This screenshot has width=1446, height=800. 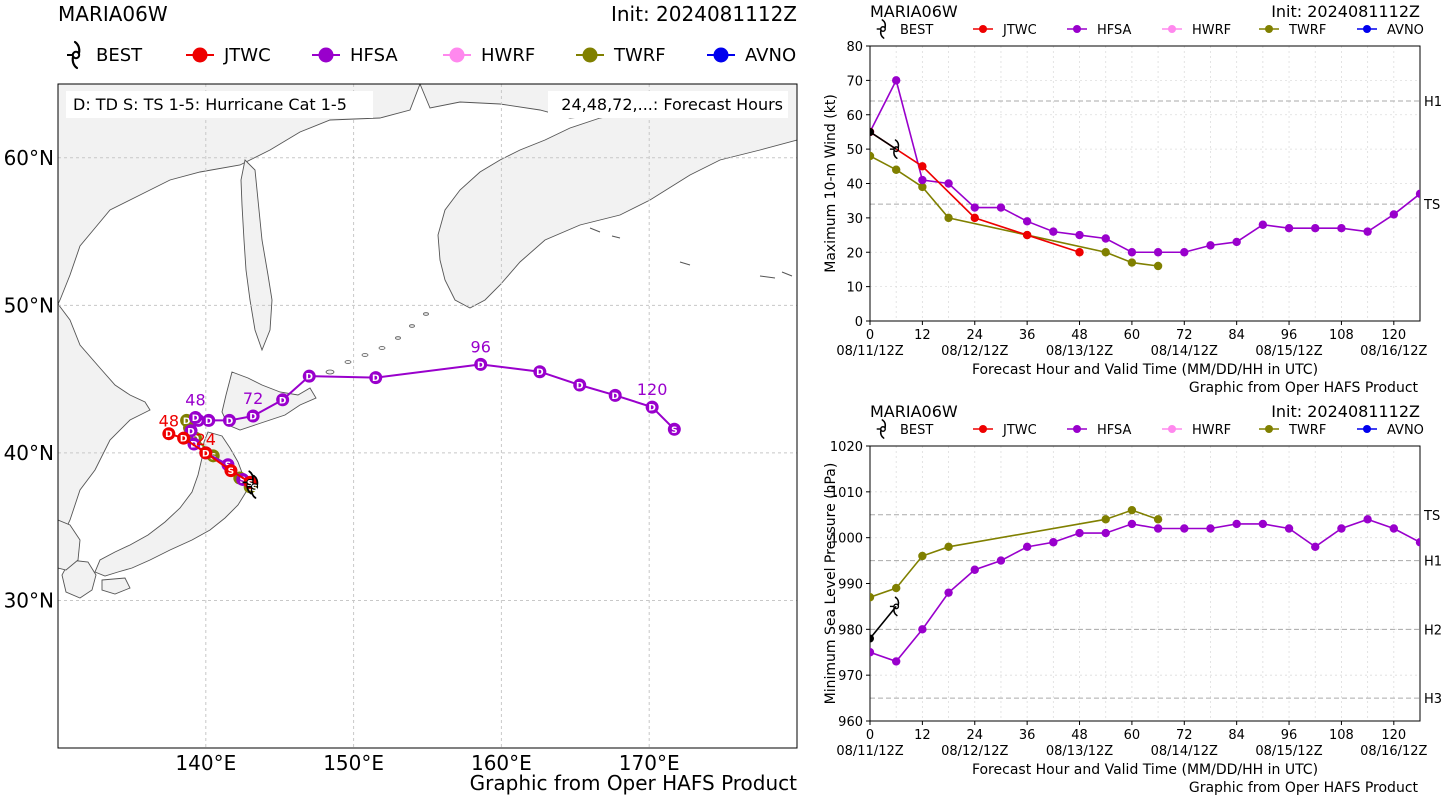 What do you see at coordinates (977, 192) in the screenshot?
I see `series-jtwc` at bounding box center [977, 192].